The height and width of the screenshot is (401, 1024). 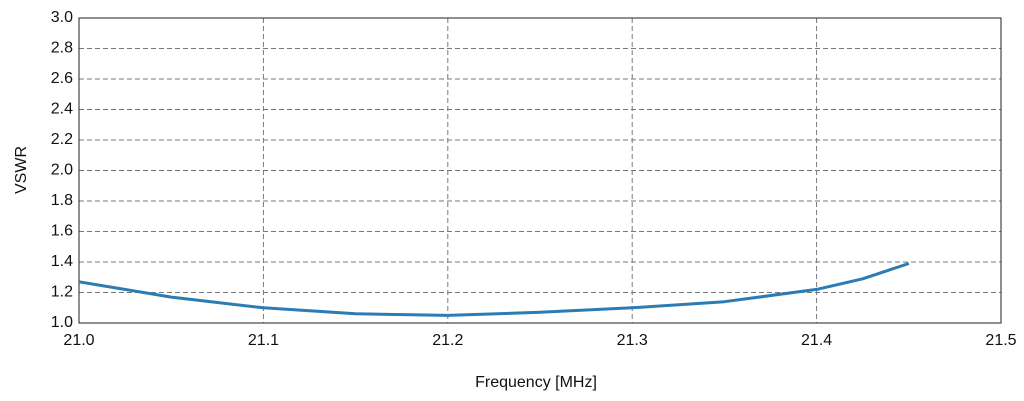 What do you see at coordinates (62, 17) in the screenshot?
I see `y-tick-label: 3.0` at bounding box center [62, 17].